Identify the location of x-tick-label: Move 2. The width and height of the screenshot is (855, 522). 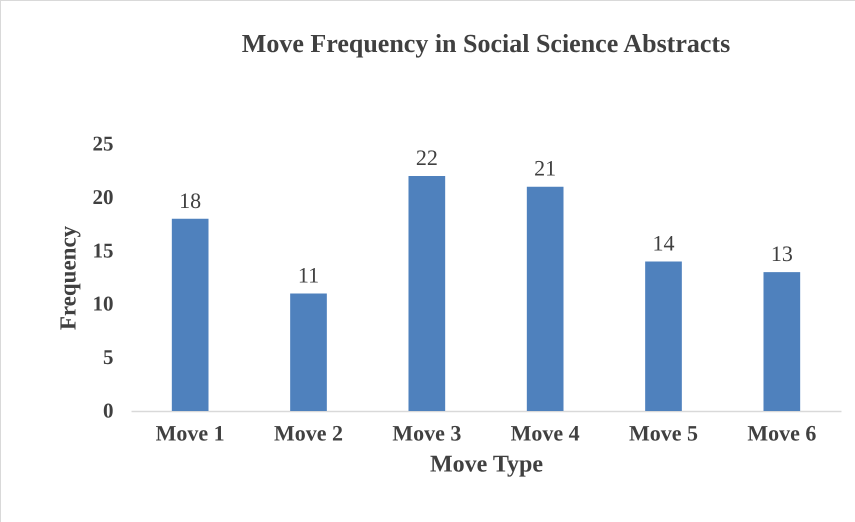
(309, 433).